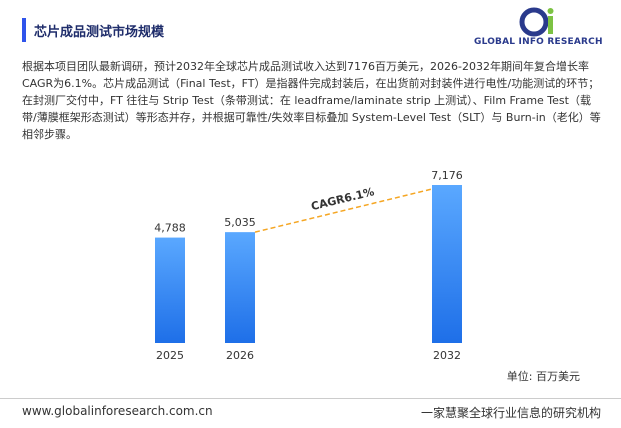  What do you see at coordinates (447, 355) in the screenshot?
I see `x-tick-label: 2032` at bounding box center [447, 355].